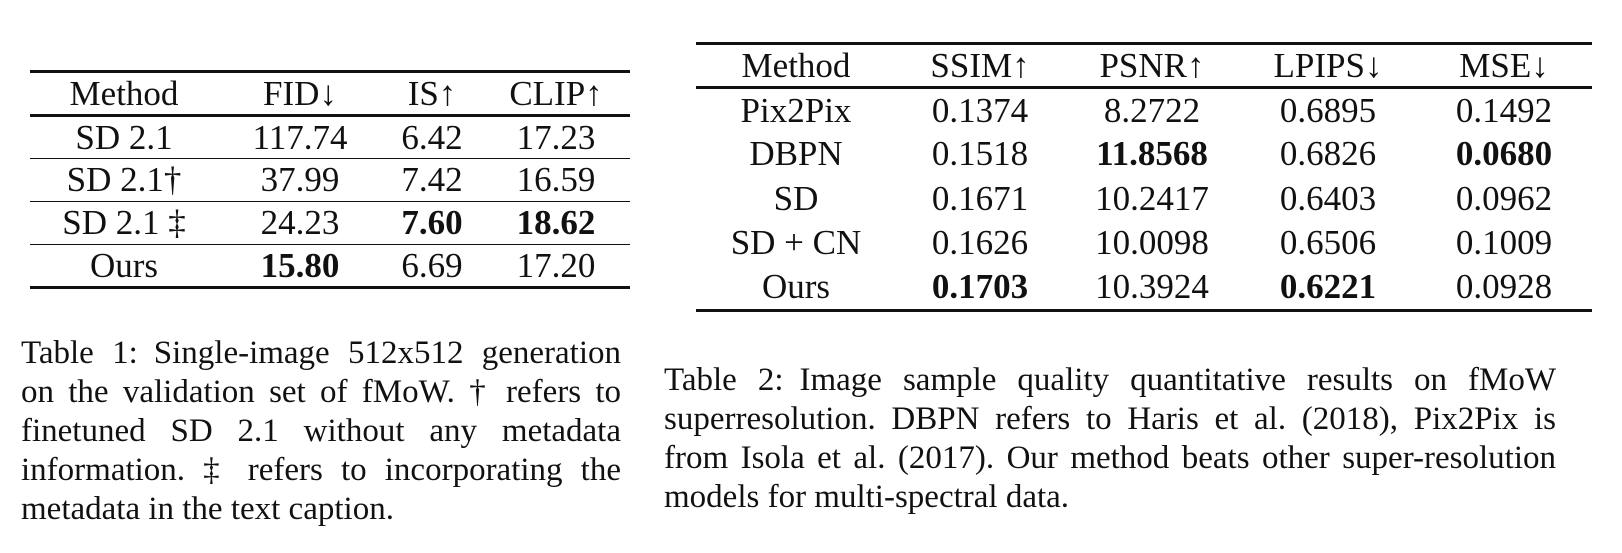 The width and height of the screenshot is (1622, 553). What do you see at coordinates (432, 137) in the screenshot?
I see `table-cell: 6.42` at bounding box center [432, 137].